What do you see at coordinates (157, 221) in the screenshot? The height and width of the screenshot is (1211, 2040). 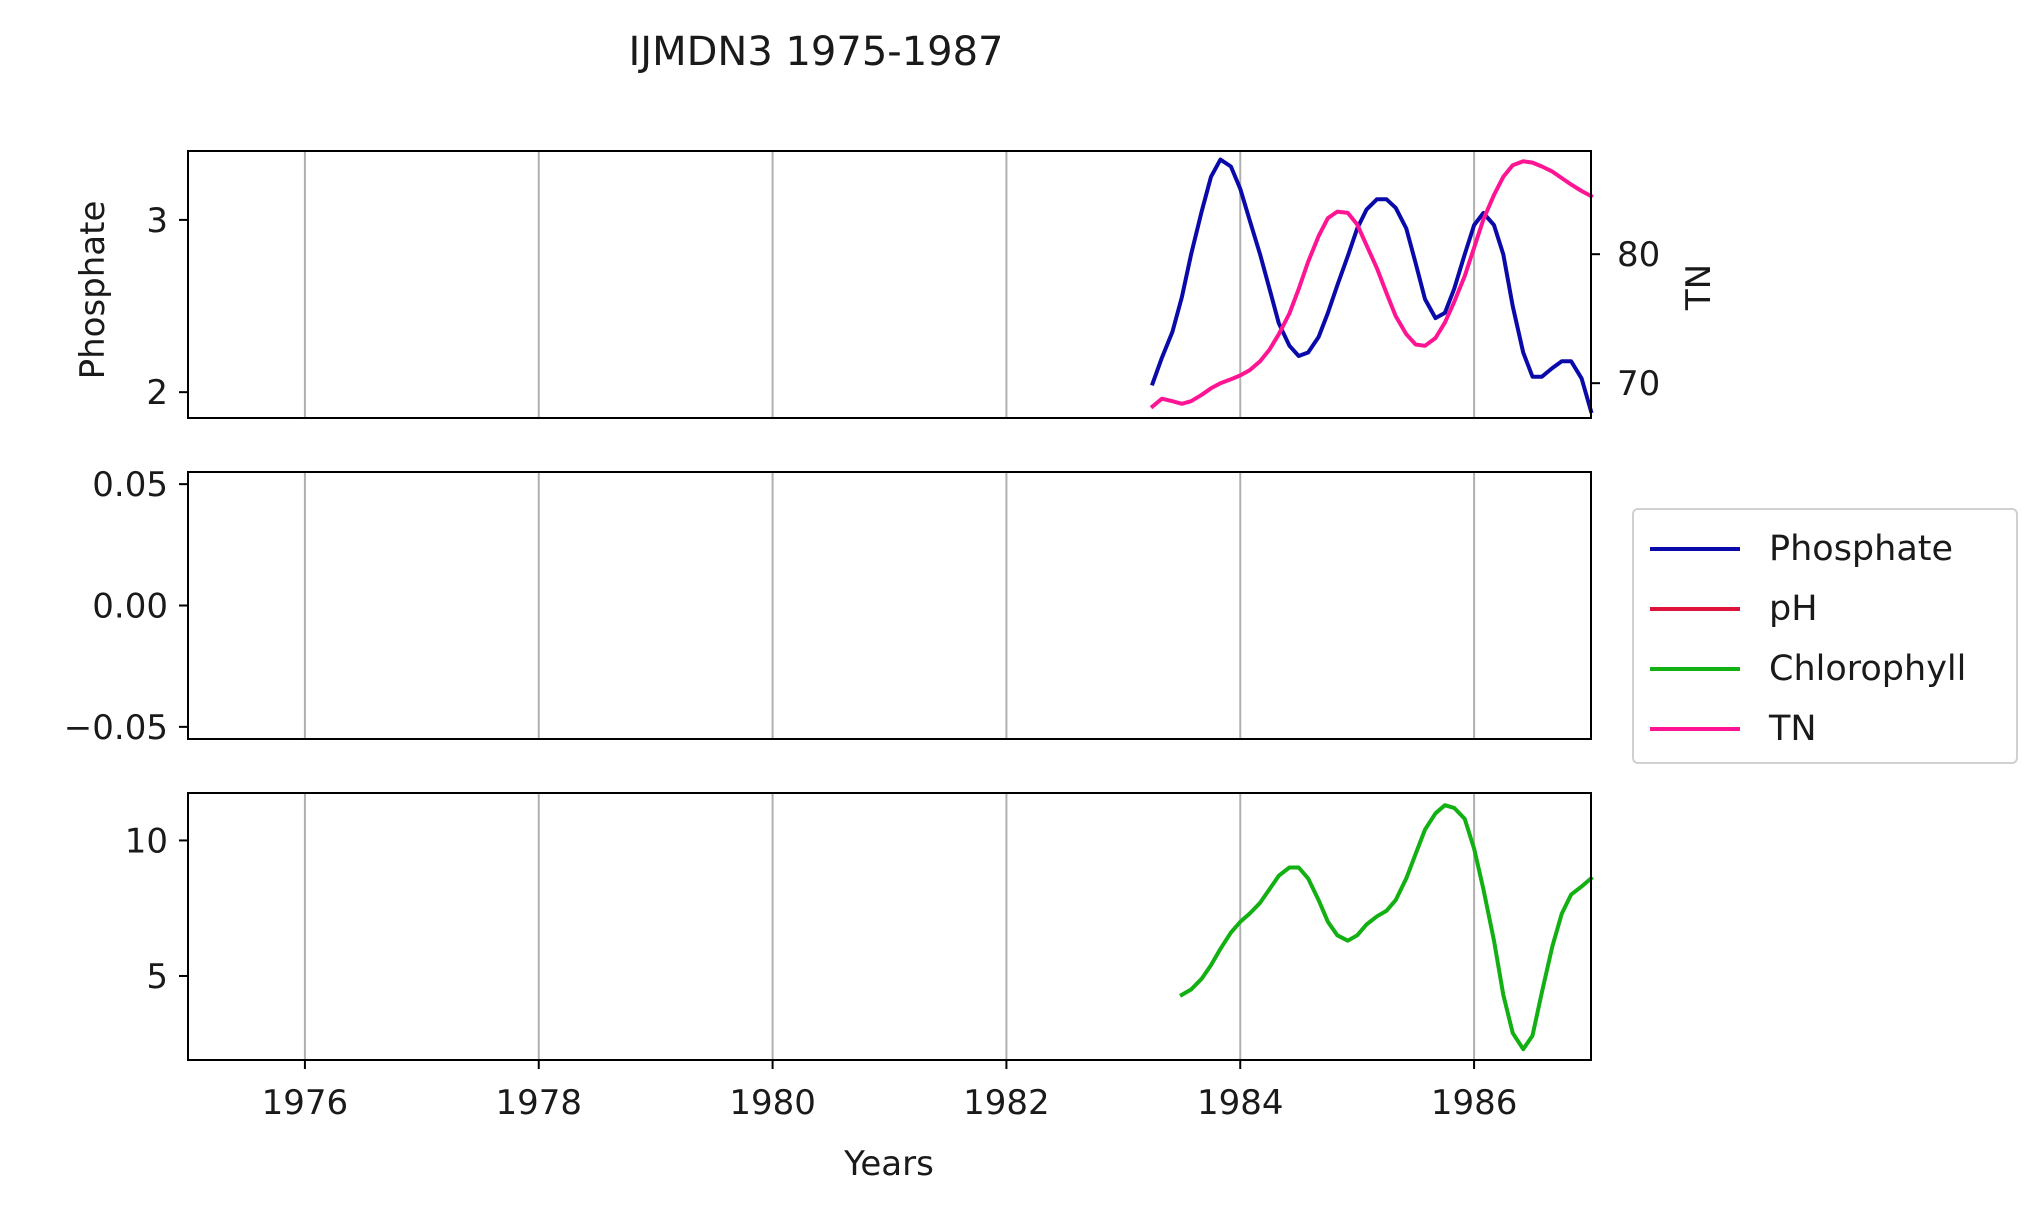 I see `y-tick-label: 3` at bounding box center [157, 221].